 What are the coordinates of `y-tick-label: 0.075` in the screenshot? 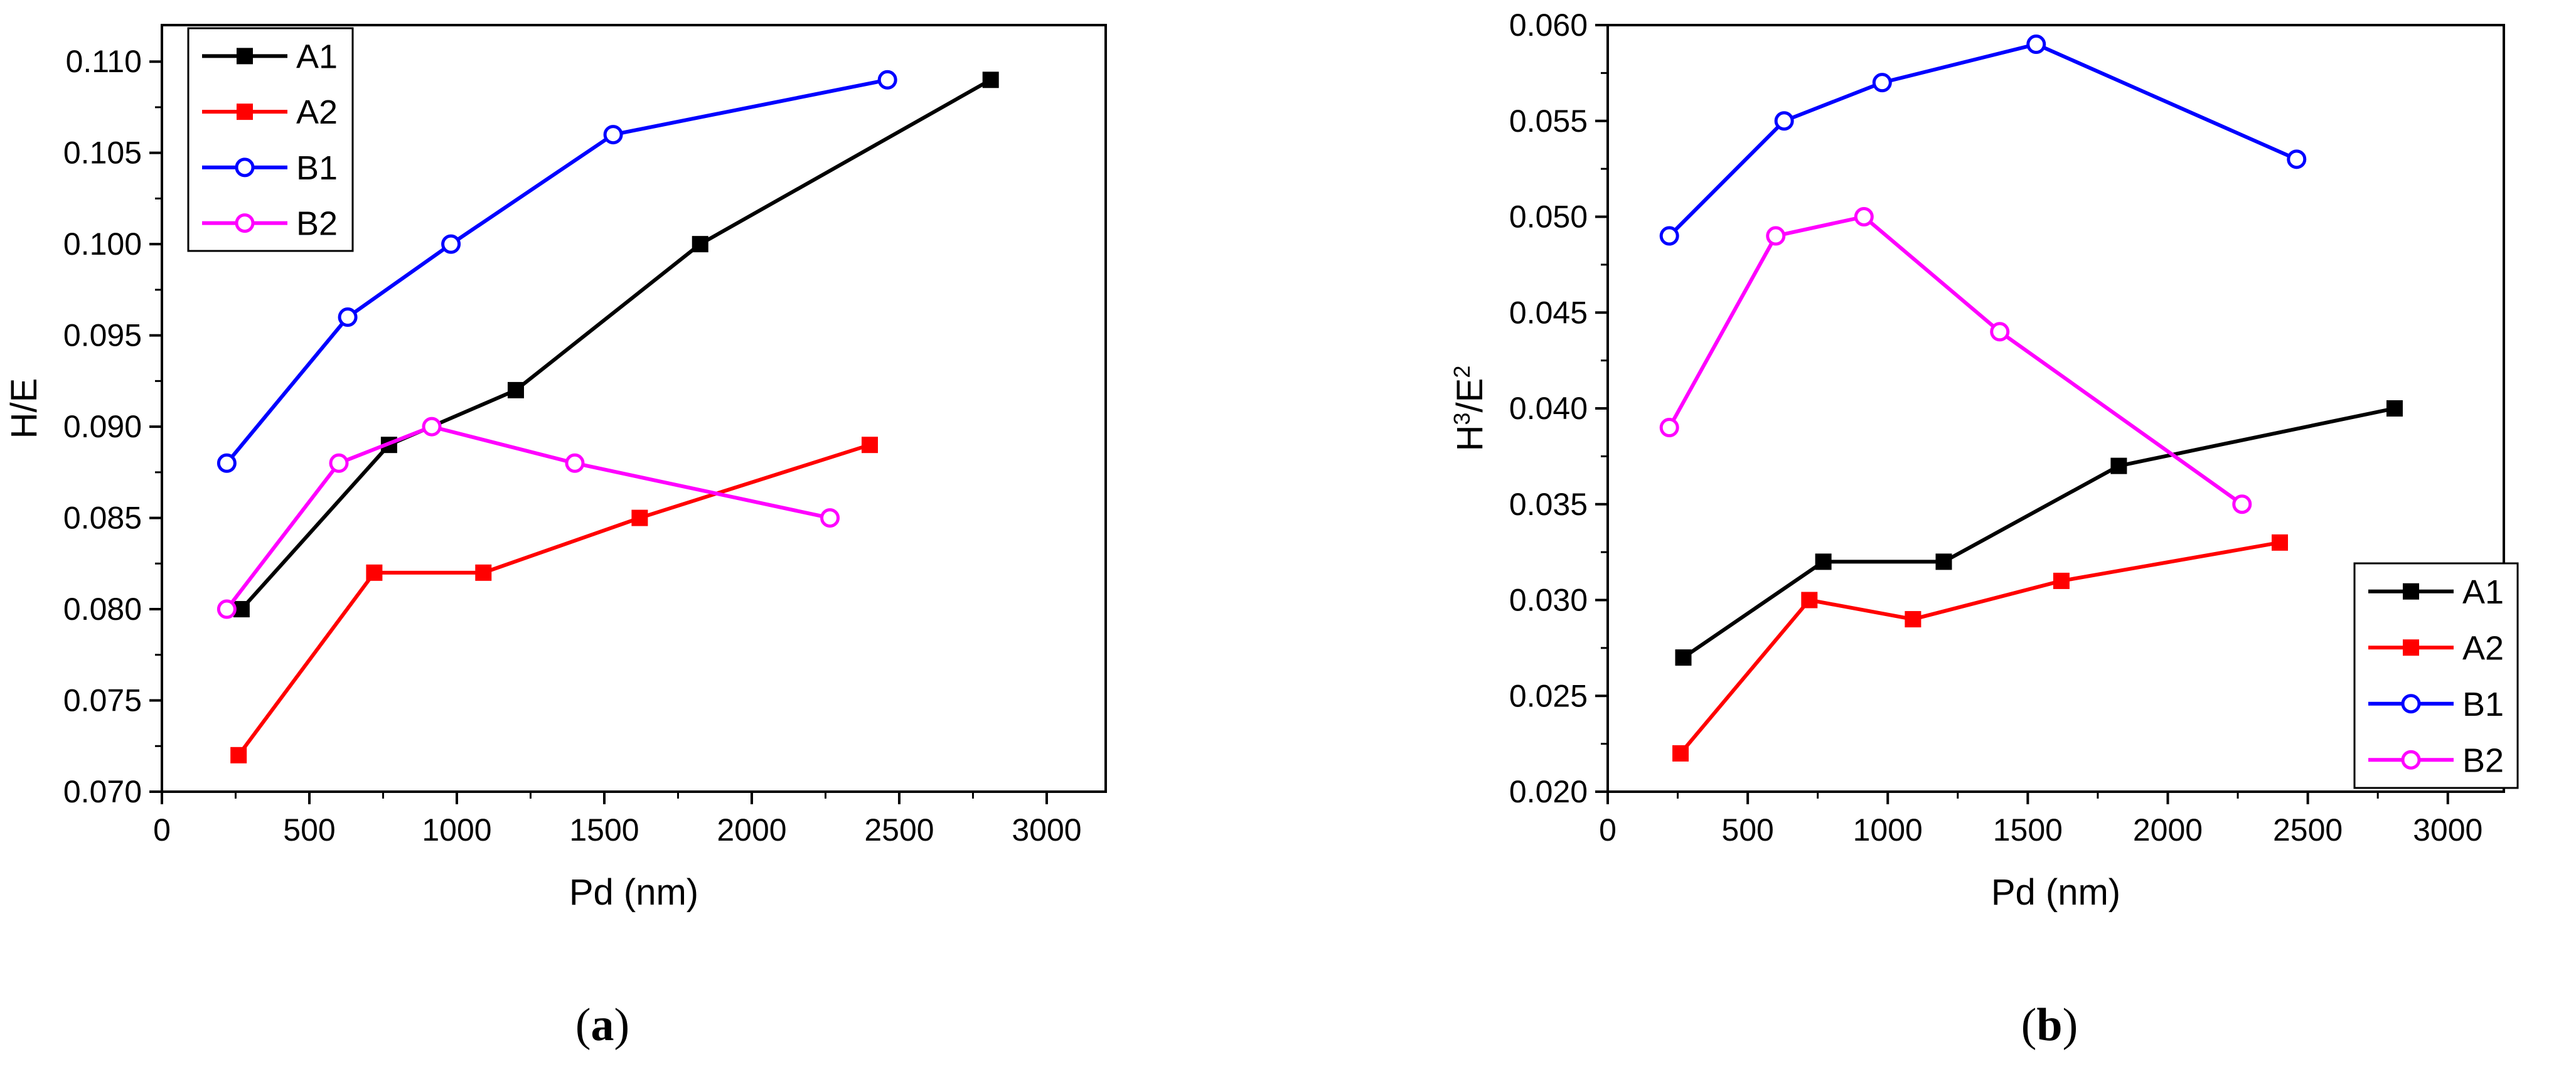 It's located at (102, 700).